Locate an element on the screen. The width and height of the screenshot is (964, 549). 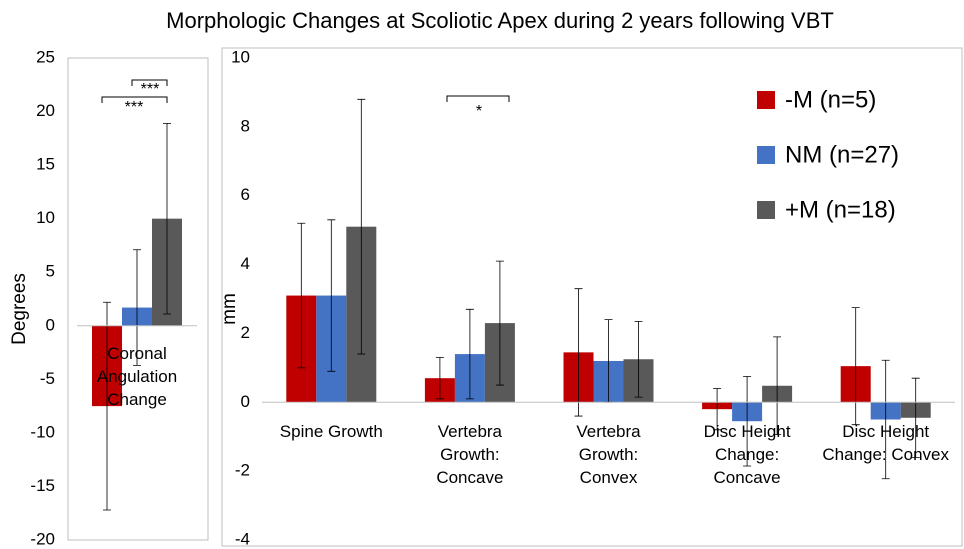
x-category-label: Disc Height Change: Concave is located at coordinates (747, 454).